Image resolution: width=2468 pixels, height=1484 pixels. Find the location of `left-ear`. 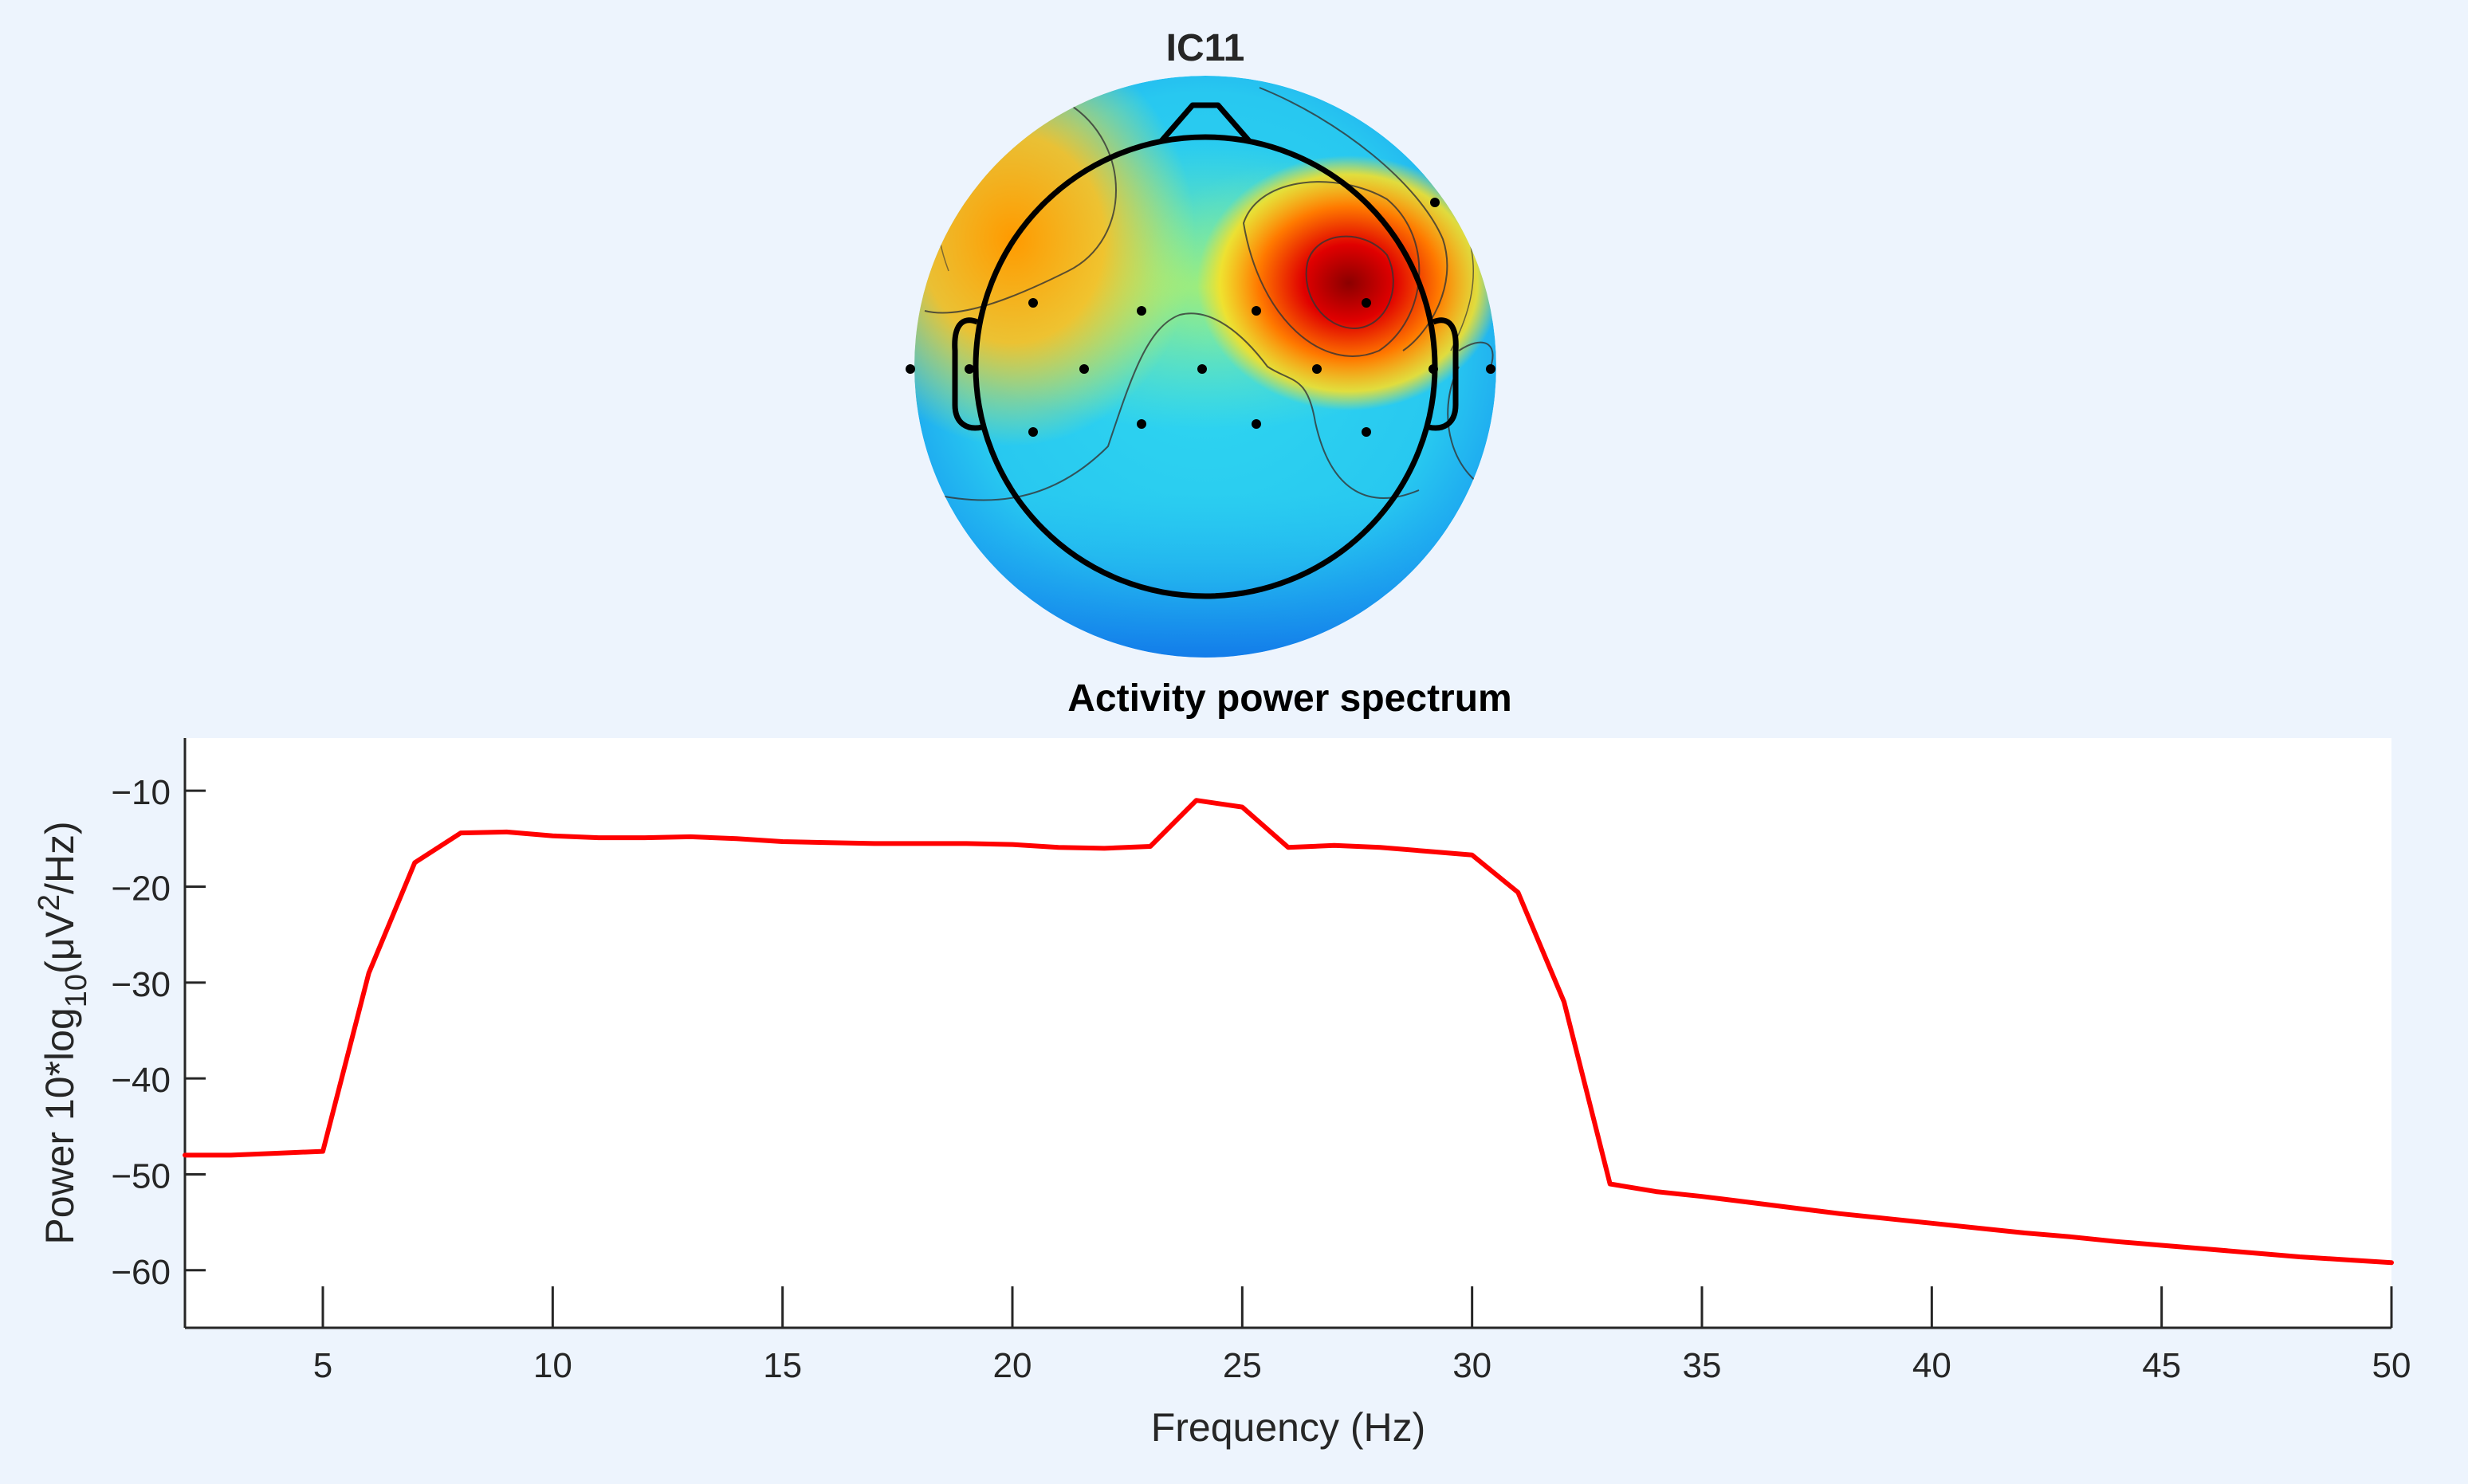

left-ear is located at coordinates (967, 374).